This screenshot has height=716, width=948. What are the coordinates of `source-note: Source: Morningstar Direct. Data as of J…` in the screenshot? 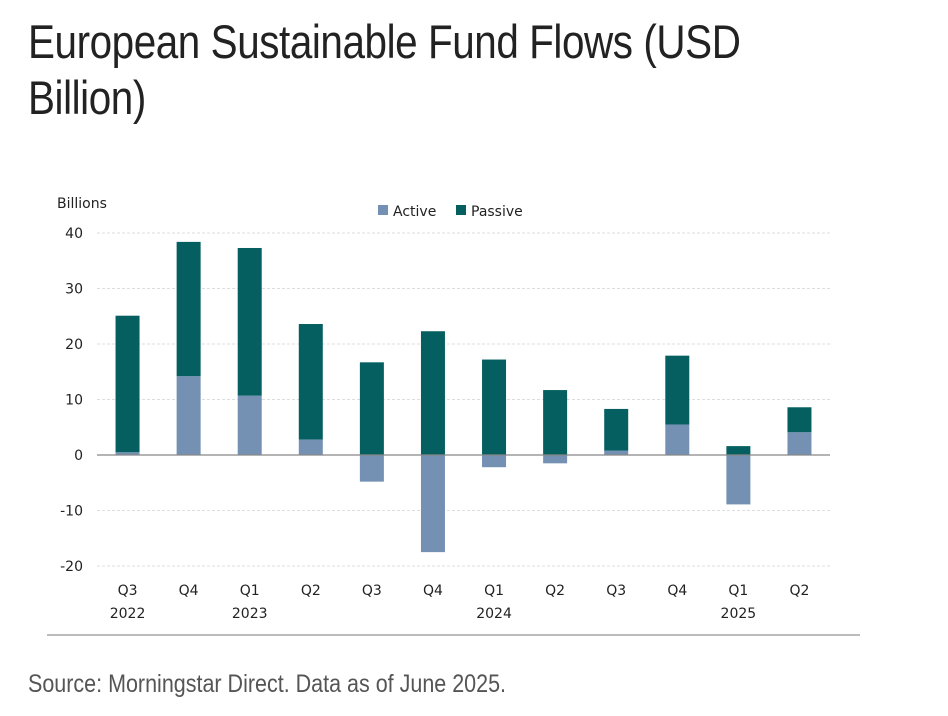 It's located at (267, 684).